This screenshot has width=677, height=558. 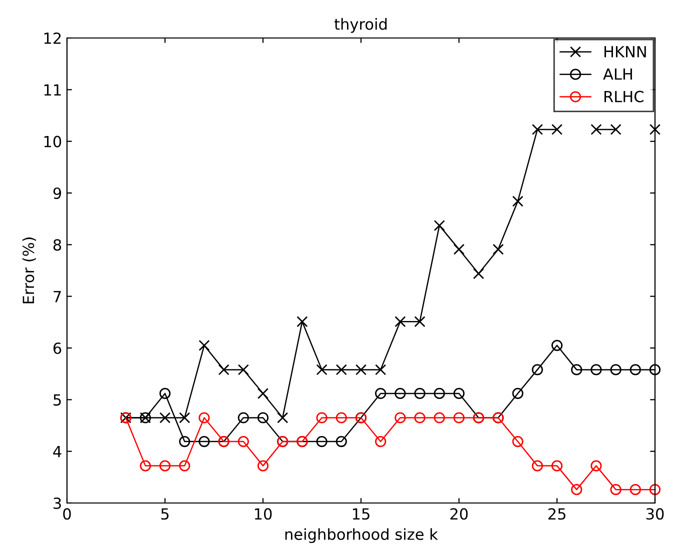 What do you see at coordinates (361, 535) in the screenshot?
I see `x-axis-title: neighborhood size k` at bounding box center [361, 535].